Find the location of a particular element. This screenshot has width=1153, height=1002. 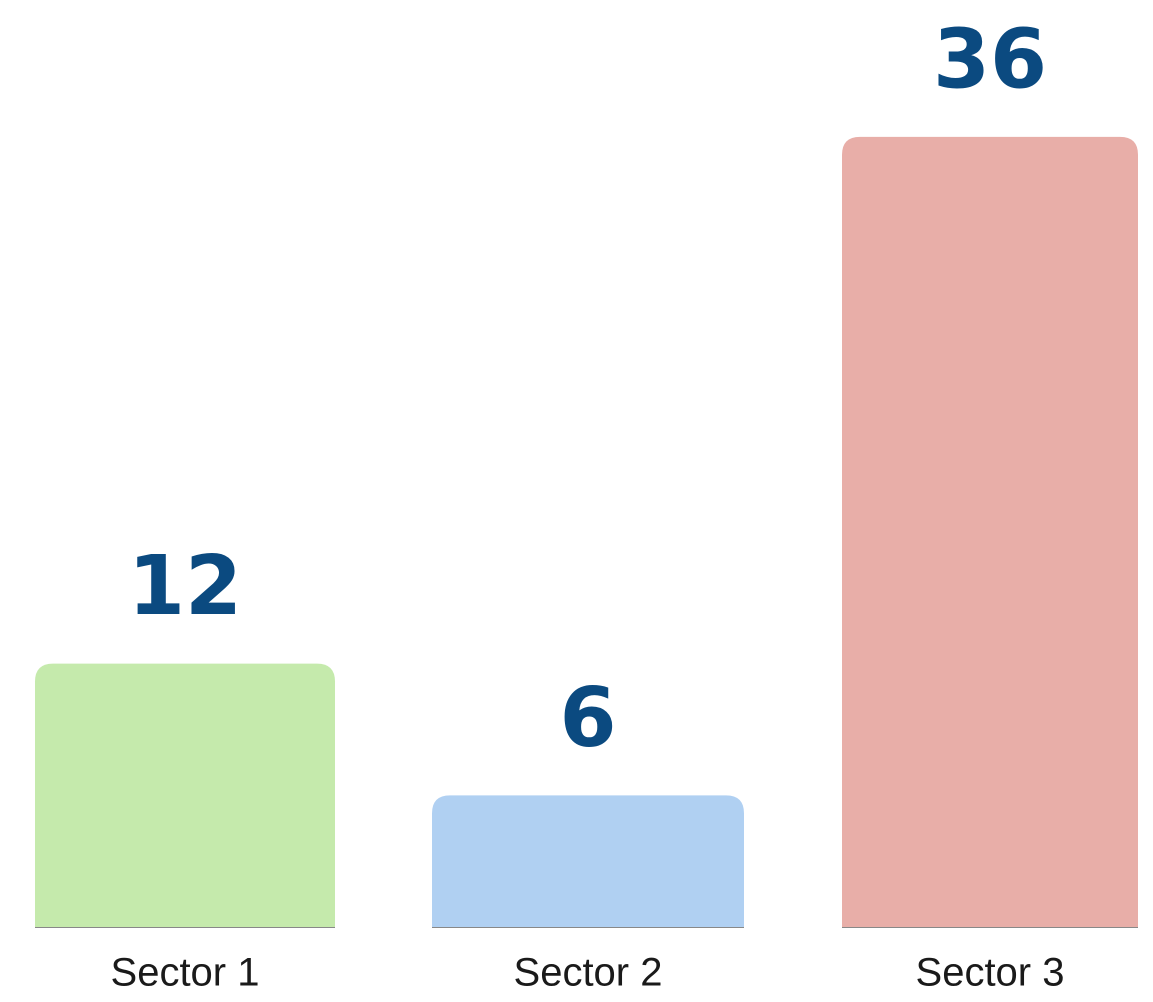

x-tick-label: Sector 2 is located at coordinates (588, 973).